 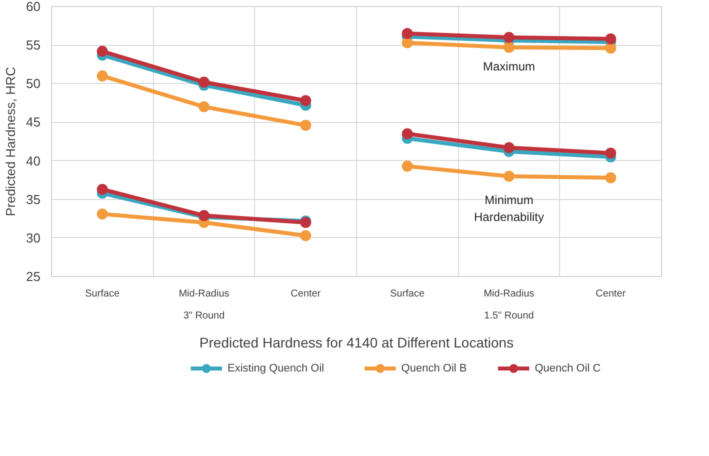 What do you see at coordinates (33, 84) in the screenshot?
I see `y-tick-label: 50` at bounding box center [33, 84].